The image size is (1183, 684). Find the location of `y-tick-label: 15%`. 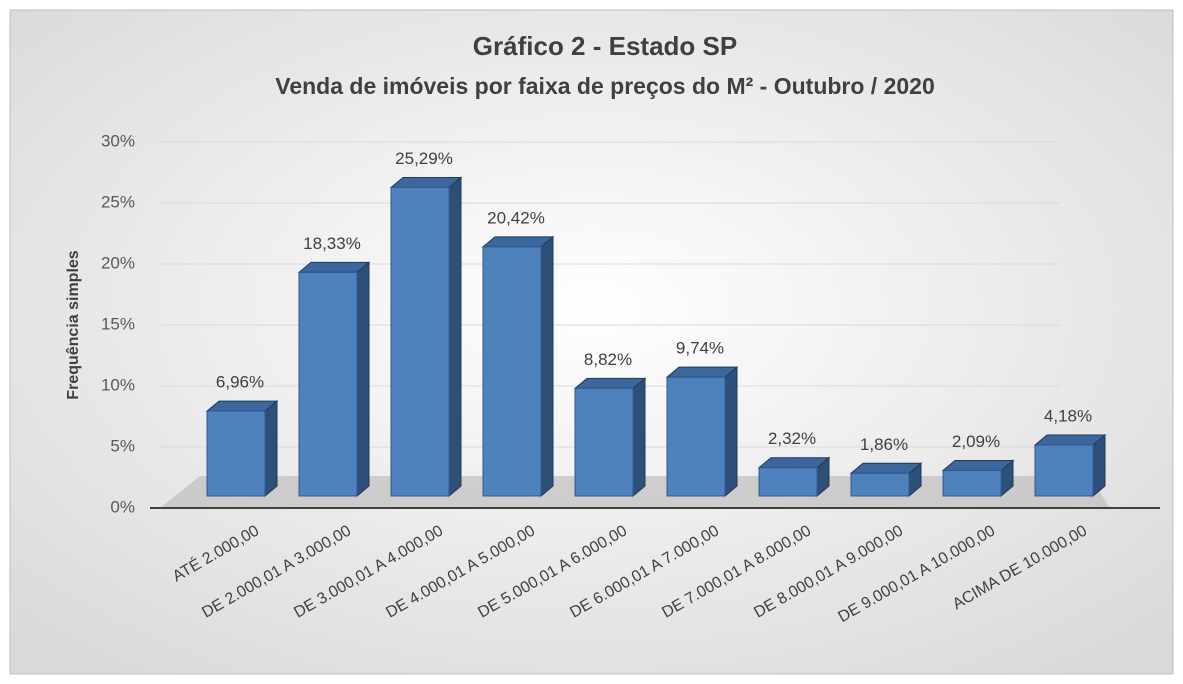

y-tick-label: 15% is located at coordinates (118, 323).